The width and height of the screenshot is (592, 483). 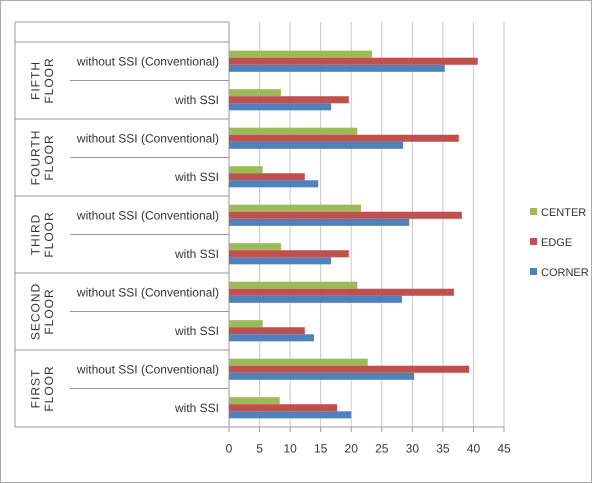 What do you see at coordinates (42, 234) in the screenshot?
I see `text: THIRD FLOOR` at bounding box center [42, 234].